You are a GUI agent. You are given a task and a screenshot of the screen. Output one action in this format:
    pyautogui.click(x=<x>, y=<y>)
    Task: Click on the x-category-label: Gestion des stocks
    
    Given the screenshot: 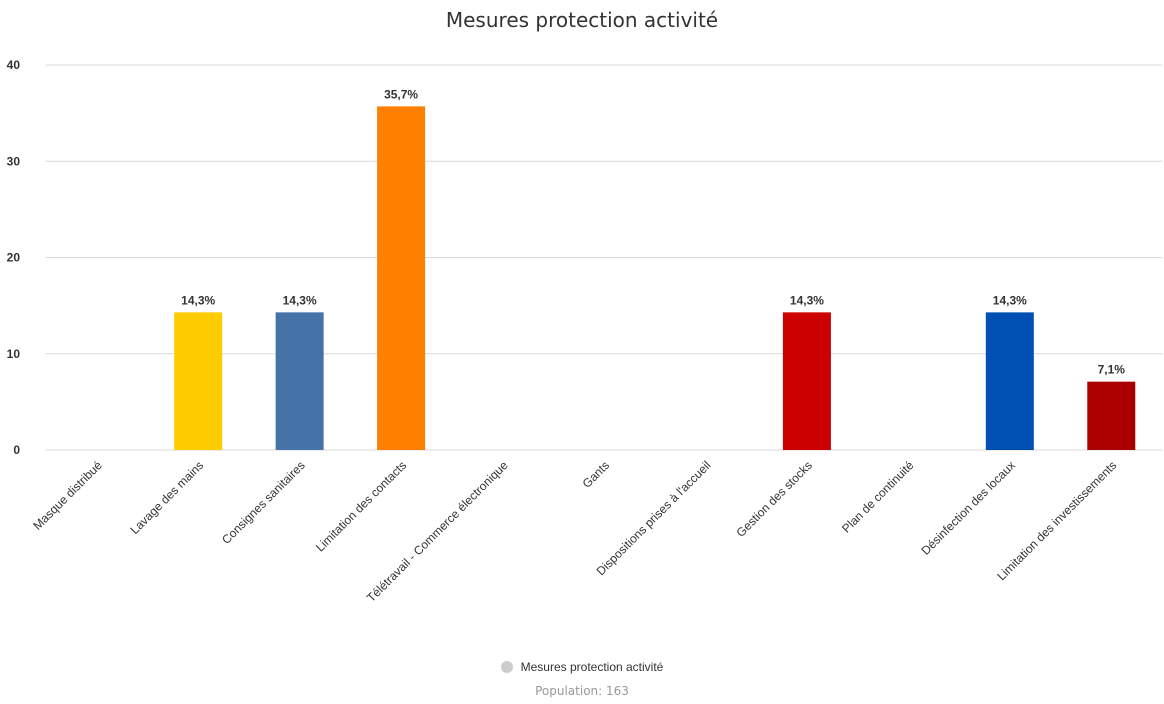 What is the action you would take?
    pyautogui.click(x=774, y=499)
    